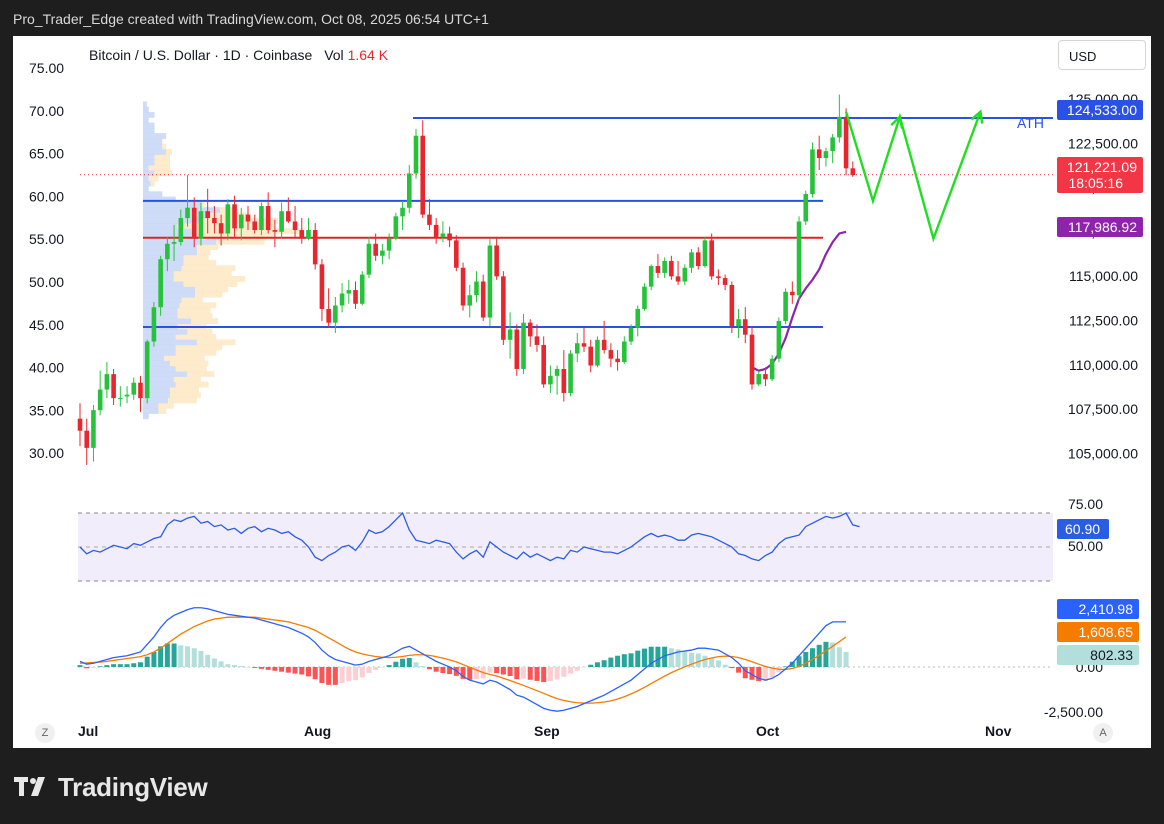 This screenshot has width=1164, height=824. Describe the element at coordinates (46, 68) in the screenshot. I see `left-axis-tick: 75.00` at that location.